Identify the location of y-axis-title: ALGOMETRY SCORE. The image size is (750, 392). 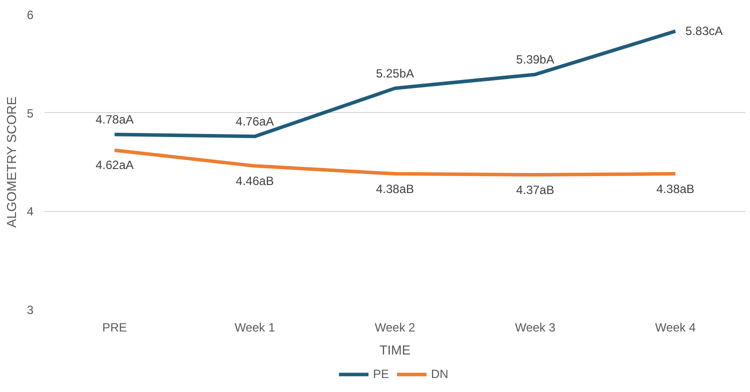
(11, 162).